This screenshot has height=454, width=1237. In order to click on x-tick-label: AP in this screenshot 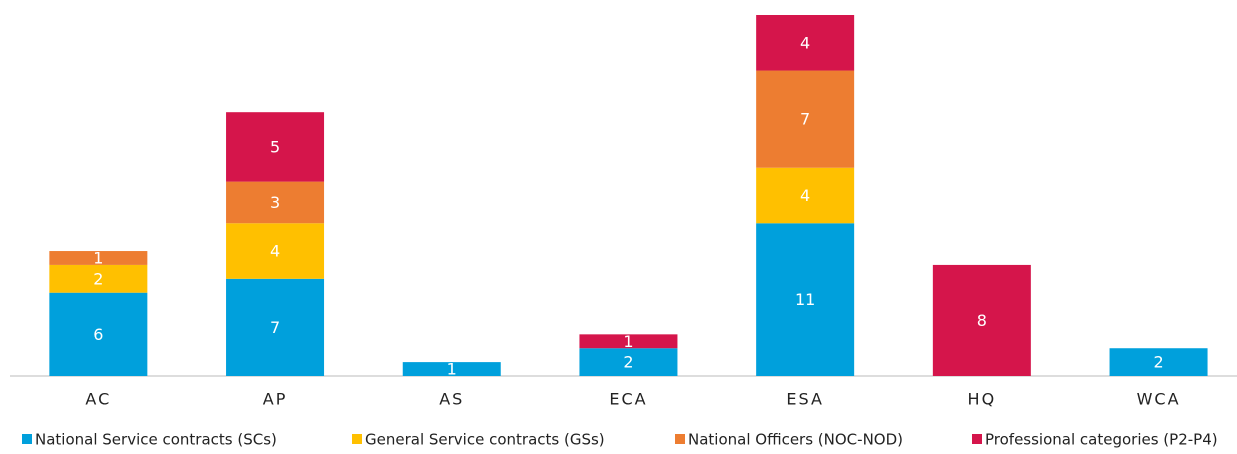, I will do `click(275, 399)`.